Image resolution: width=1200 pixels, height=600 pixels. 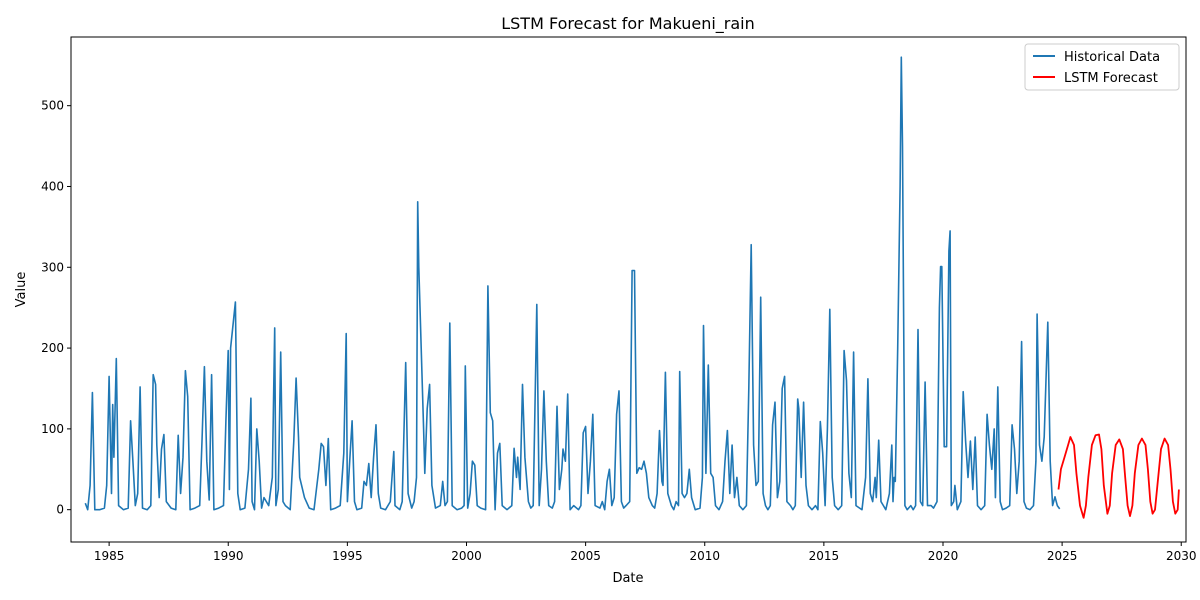 What do you see at coordinates (109, 556) in the screenshot?
I see `x-tick-label: 1985` at bounding box center [109, 556].